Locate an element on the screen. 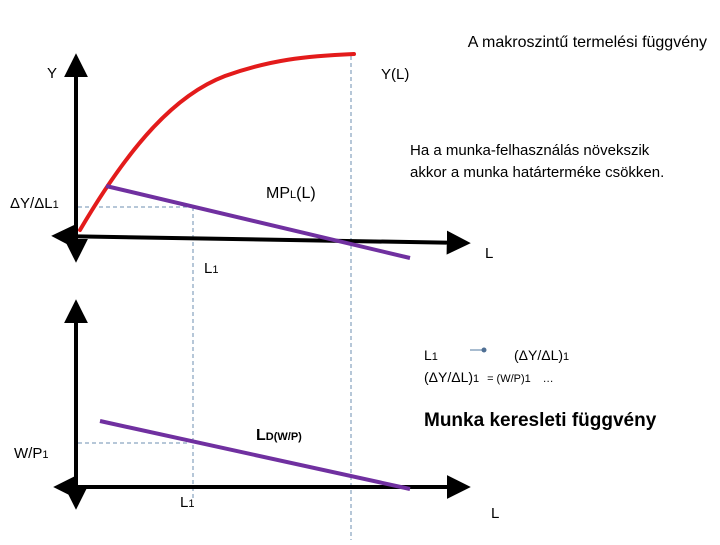 This screenshot has height=545, width=720. bottom-x-axis-label: L is located at coordinates (495, 513).